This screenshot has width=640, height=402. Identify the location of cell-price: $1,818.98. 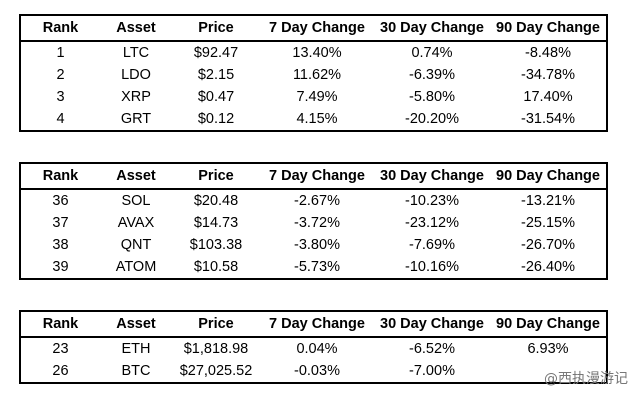
(216, 349).